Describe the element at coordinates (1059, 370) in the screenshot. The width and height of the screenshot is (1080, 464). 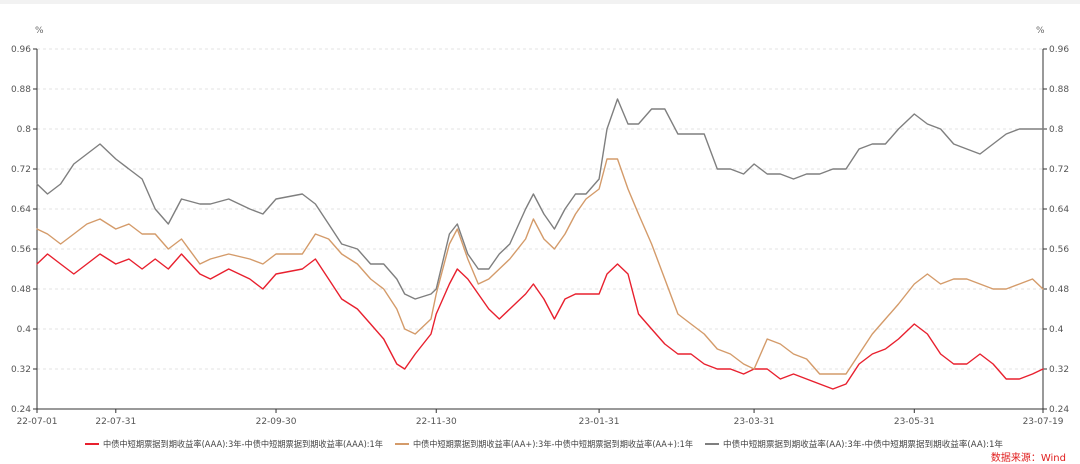
I see `y-tick-label-right: 0.32` at that location.